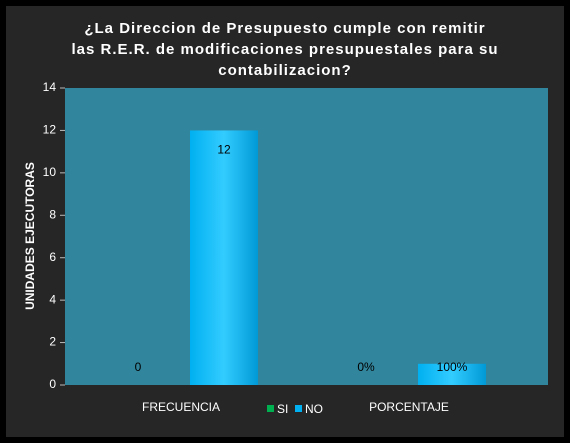 Image resolution: width=570 pixels, height=443 pixels. Describe the element at coordinates (50, 172) in the screenshot. I see `y-tick-label: 10` at that location.